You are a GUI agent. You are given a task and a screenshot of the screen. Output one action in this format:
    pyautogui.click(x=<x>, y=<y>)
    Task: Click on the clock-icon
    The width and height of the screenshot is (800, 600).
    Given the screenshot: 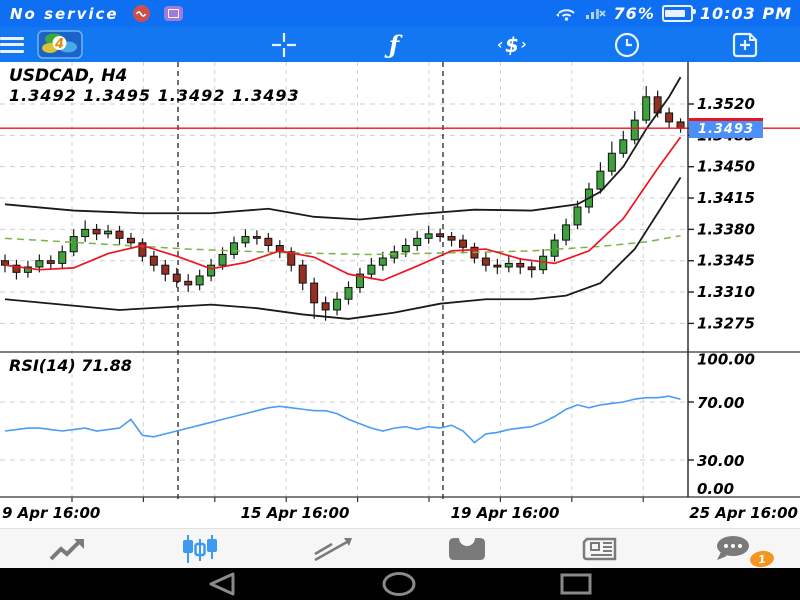 What is the action you would take?
    pyautogui.click(x=627, y=44)
    